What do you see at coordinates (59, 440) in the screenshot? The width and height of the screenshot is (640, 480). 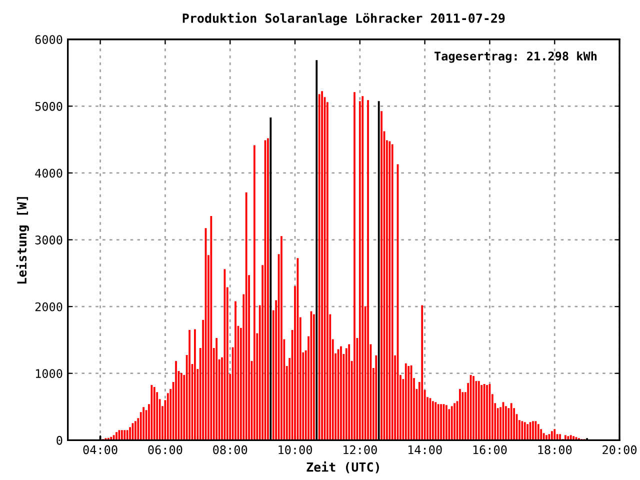 I see `y-tick-label: 0` at bounding box center [59, 440].